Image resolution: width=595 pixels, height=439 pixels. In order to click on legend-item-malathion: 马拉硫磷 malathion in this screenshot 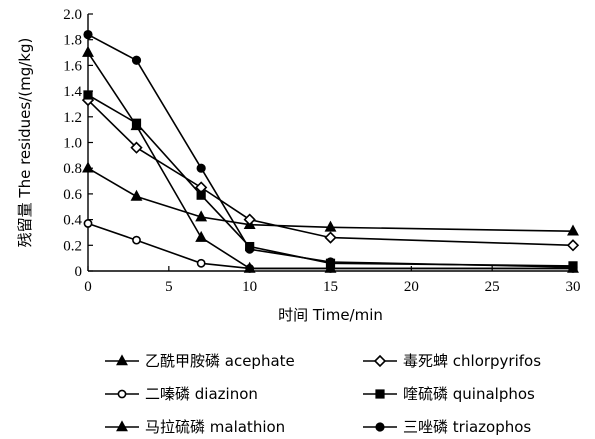, I will do `click(195, 427)`.